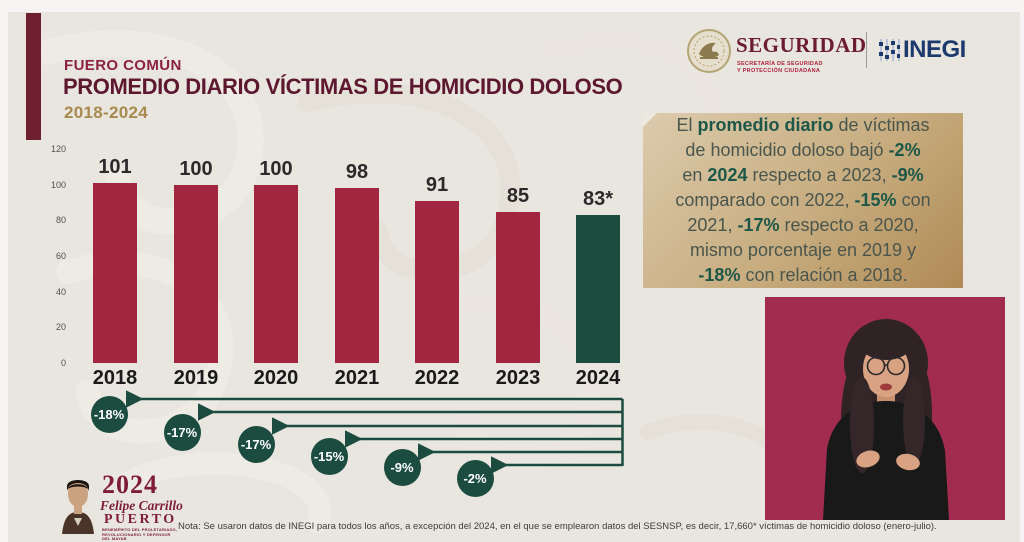  I want to click on inegi-abacus-icon, so click(889, 50).